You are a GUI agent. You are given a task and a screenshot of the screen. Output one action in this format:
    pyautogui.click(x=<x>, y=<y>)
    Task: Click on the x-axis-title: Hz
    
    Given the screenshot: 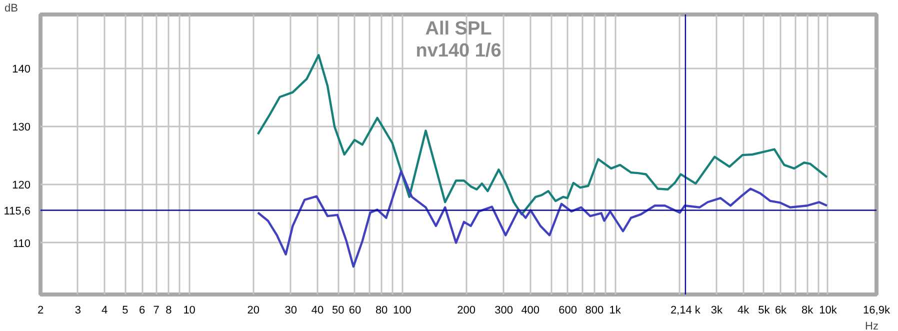 What is the action you would take?
    pyautogui.click(x=872, y=325)
    